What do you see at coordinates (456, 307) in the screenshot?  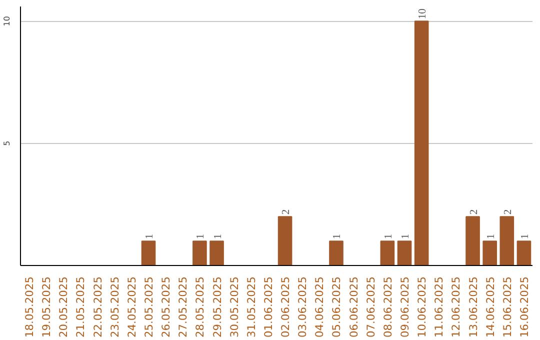 I see `x-tick-label: 12.06.2025` at bounding box center [456, 307].